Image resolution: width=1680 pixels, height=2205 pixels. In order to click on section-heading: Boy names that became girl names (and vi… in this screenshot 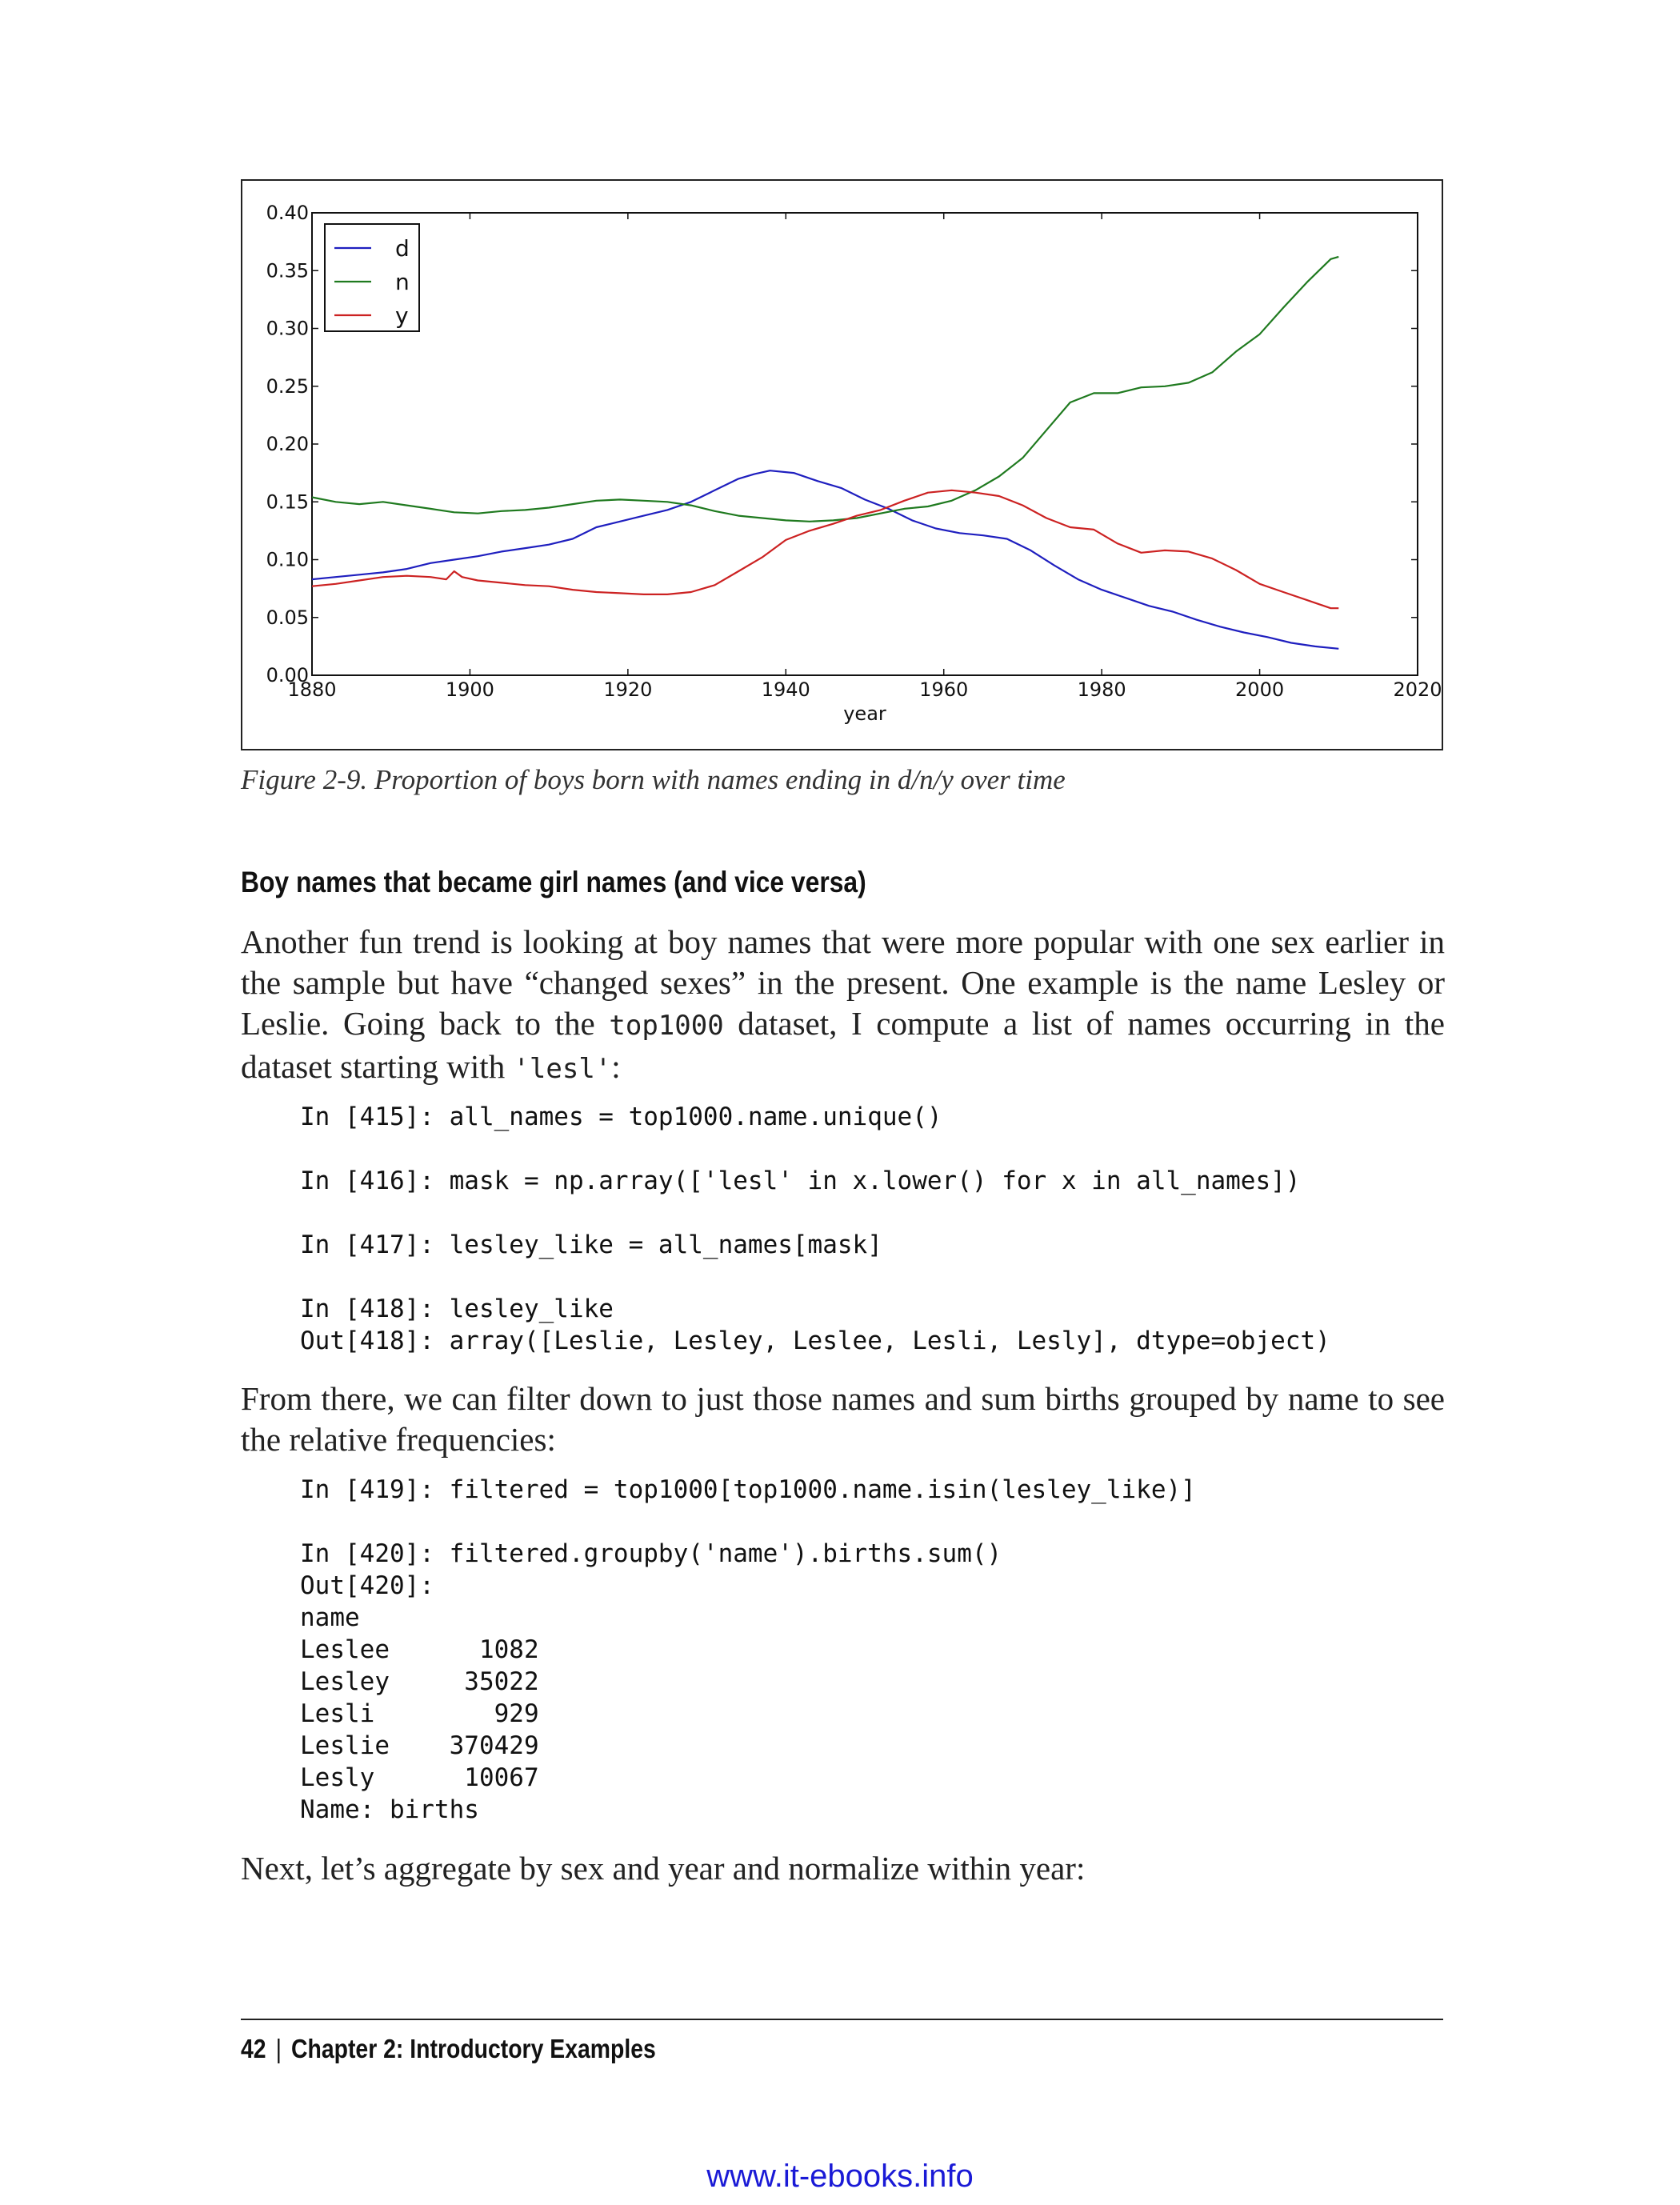, I will do `click(553, 882)`.